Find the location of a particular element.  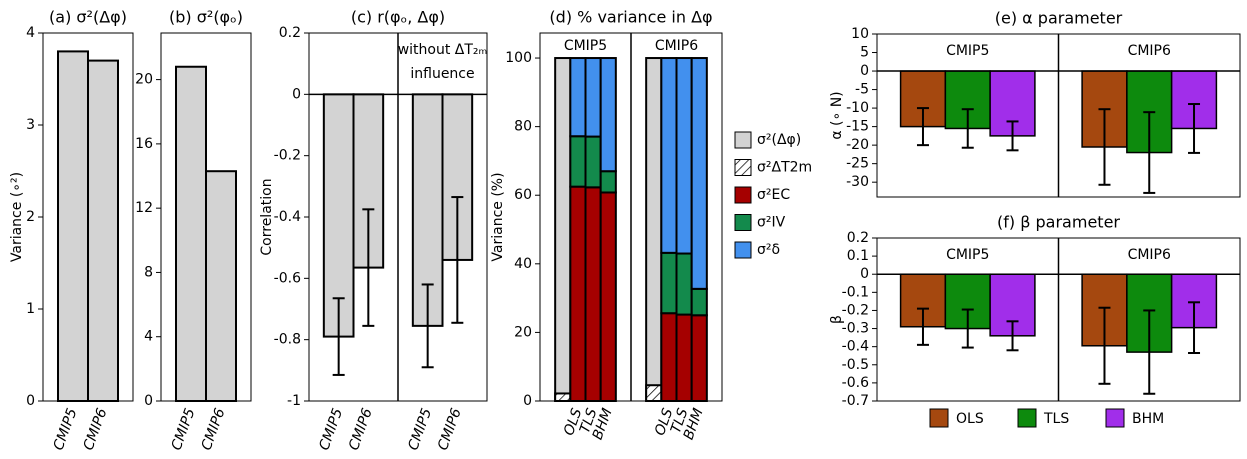

legend-label: σ²(Δφ) is located at coordinates (779, 140).